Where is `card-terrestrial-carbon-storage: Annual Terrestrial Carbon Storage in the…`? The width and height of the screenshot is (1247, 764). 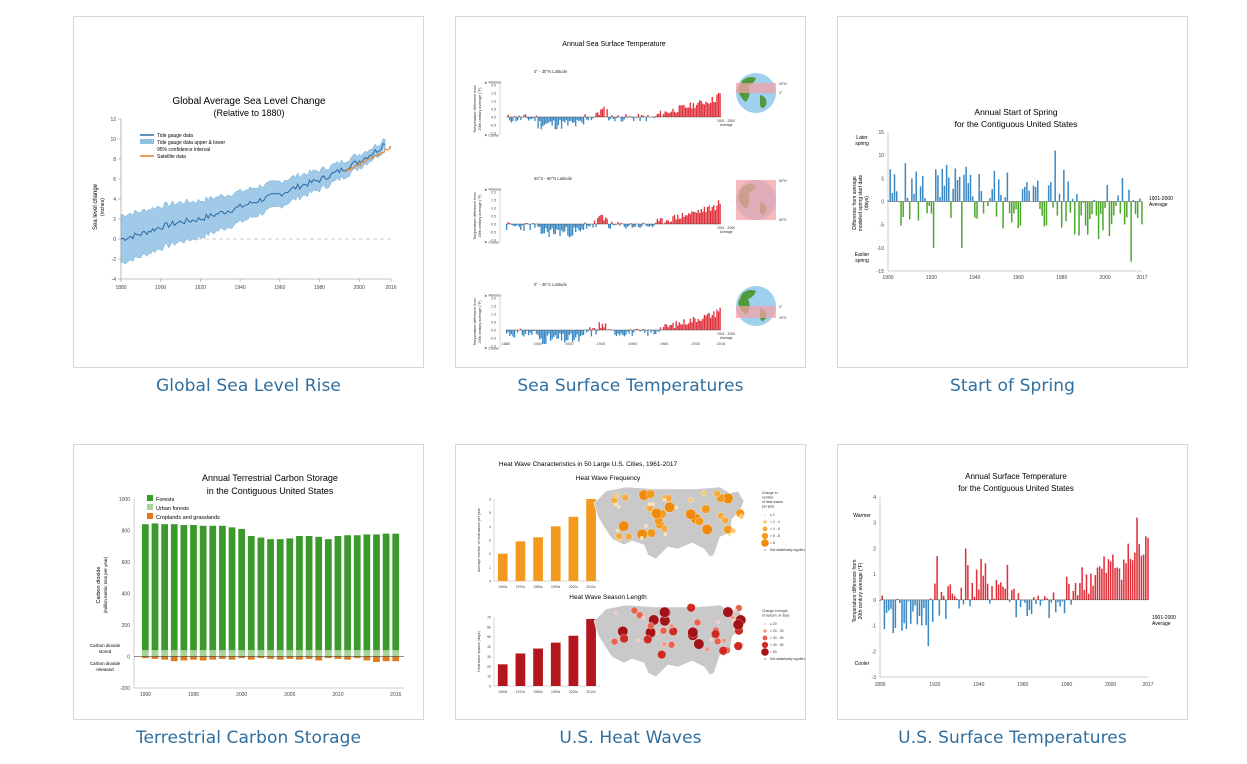 card-terrestrial-carbon-storage: Annual Terrestrial Carbon Storage in the… is located at coordinates (248, 596).